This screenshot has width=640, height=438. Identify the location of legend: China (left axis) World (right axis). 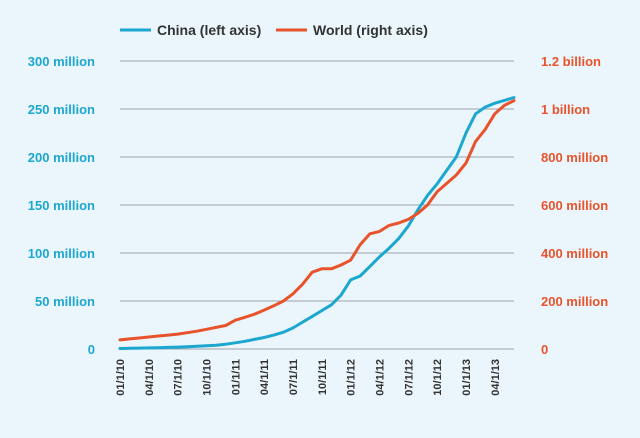
(274, 30).